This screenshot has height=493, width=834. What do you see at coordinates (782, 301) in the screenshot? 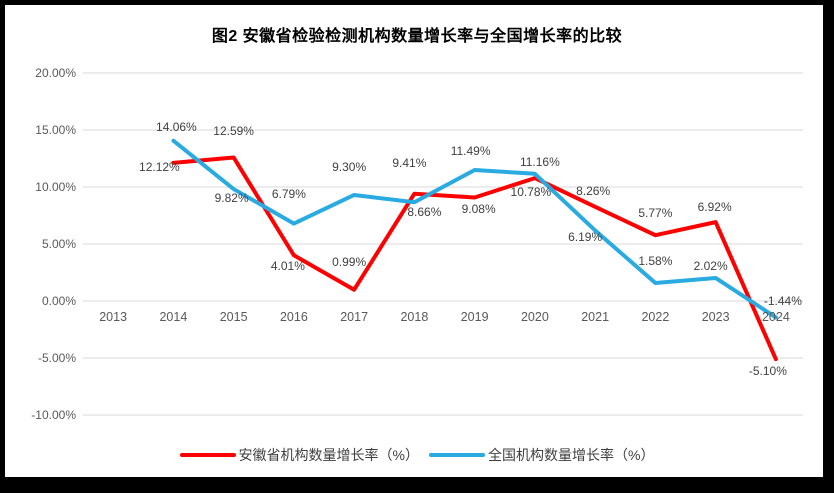
I see `data-label: -1.44%` at bounding box center [782, 301].